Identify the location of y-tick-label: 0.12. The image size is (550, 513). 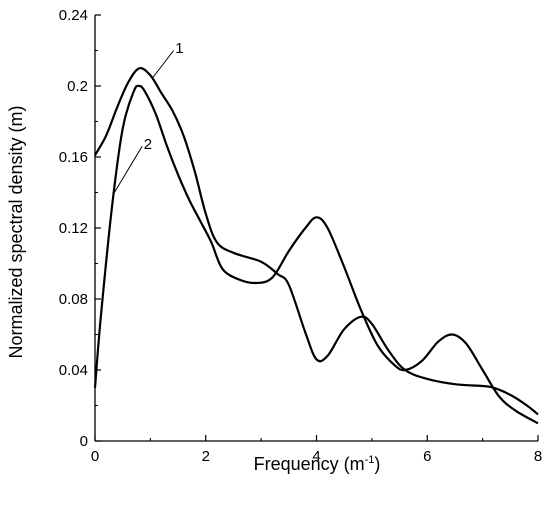
(73, 228).